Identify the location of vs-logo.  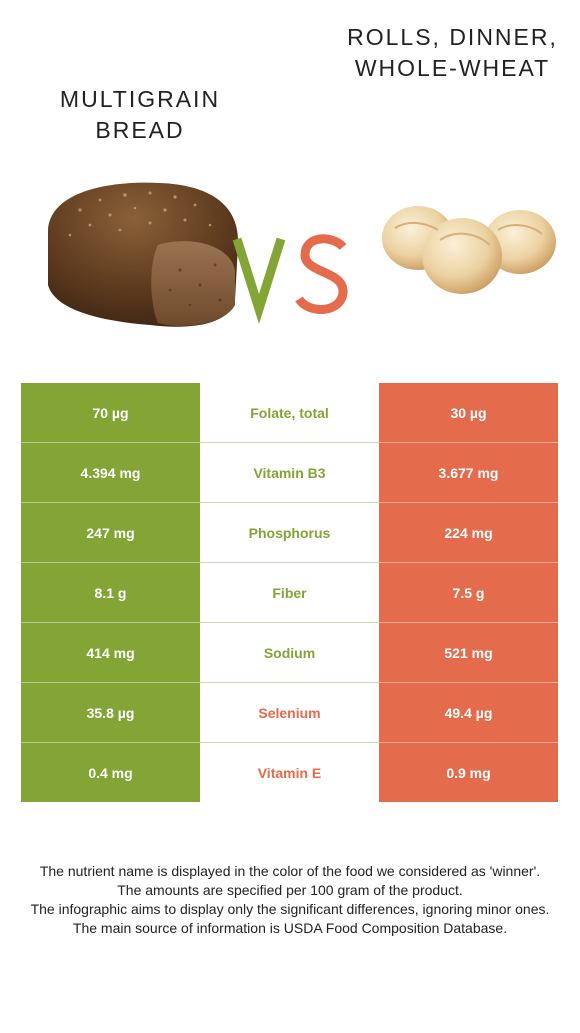
(290, 279).